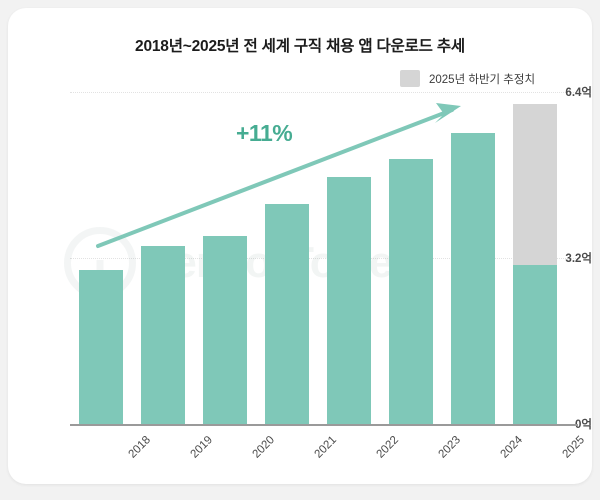 The height and width of the screenshot is (500, 600). I want to click on bar-group-2021, so click(287, 216).